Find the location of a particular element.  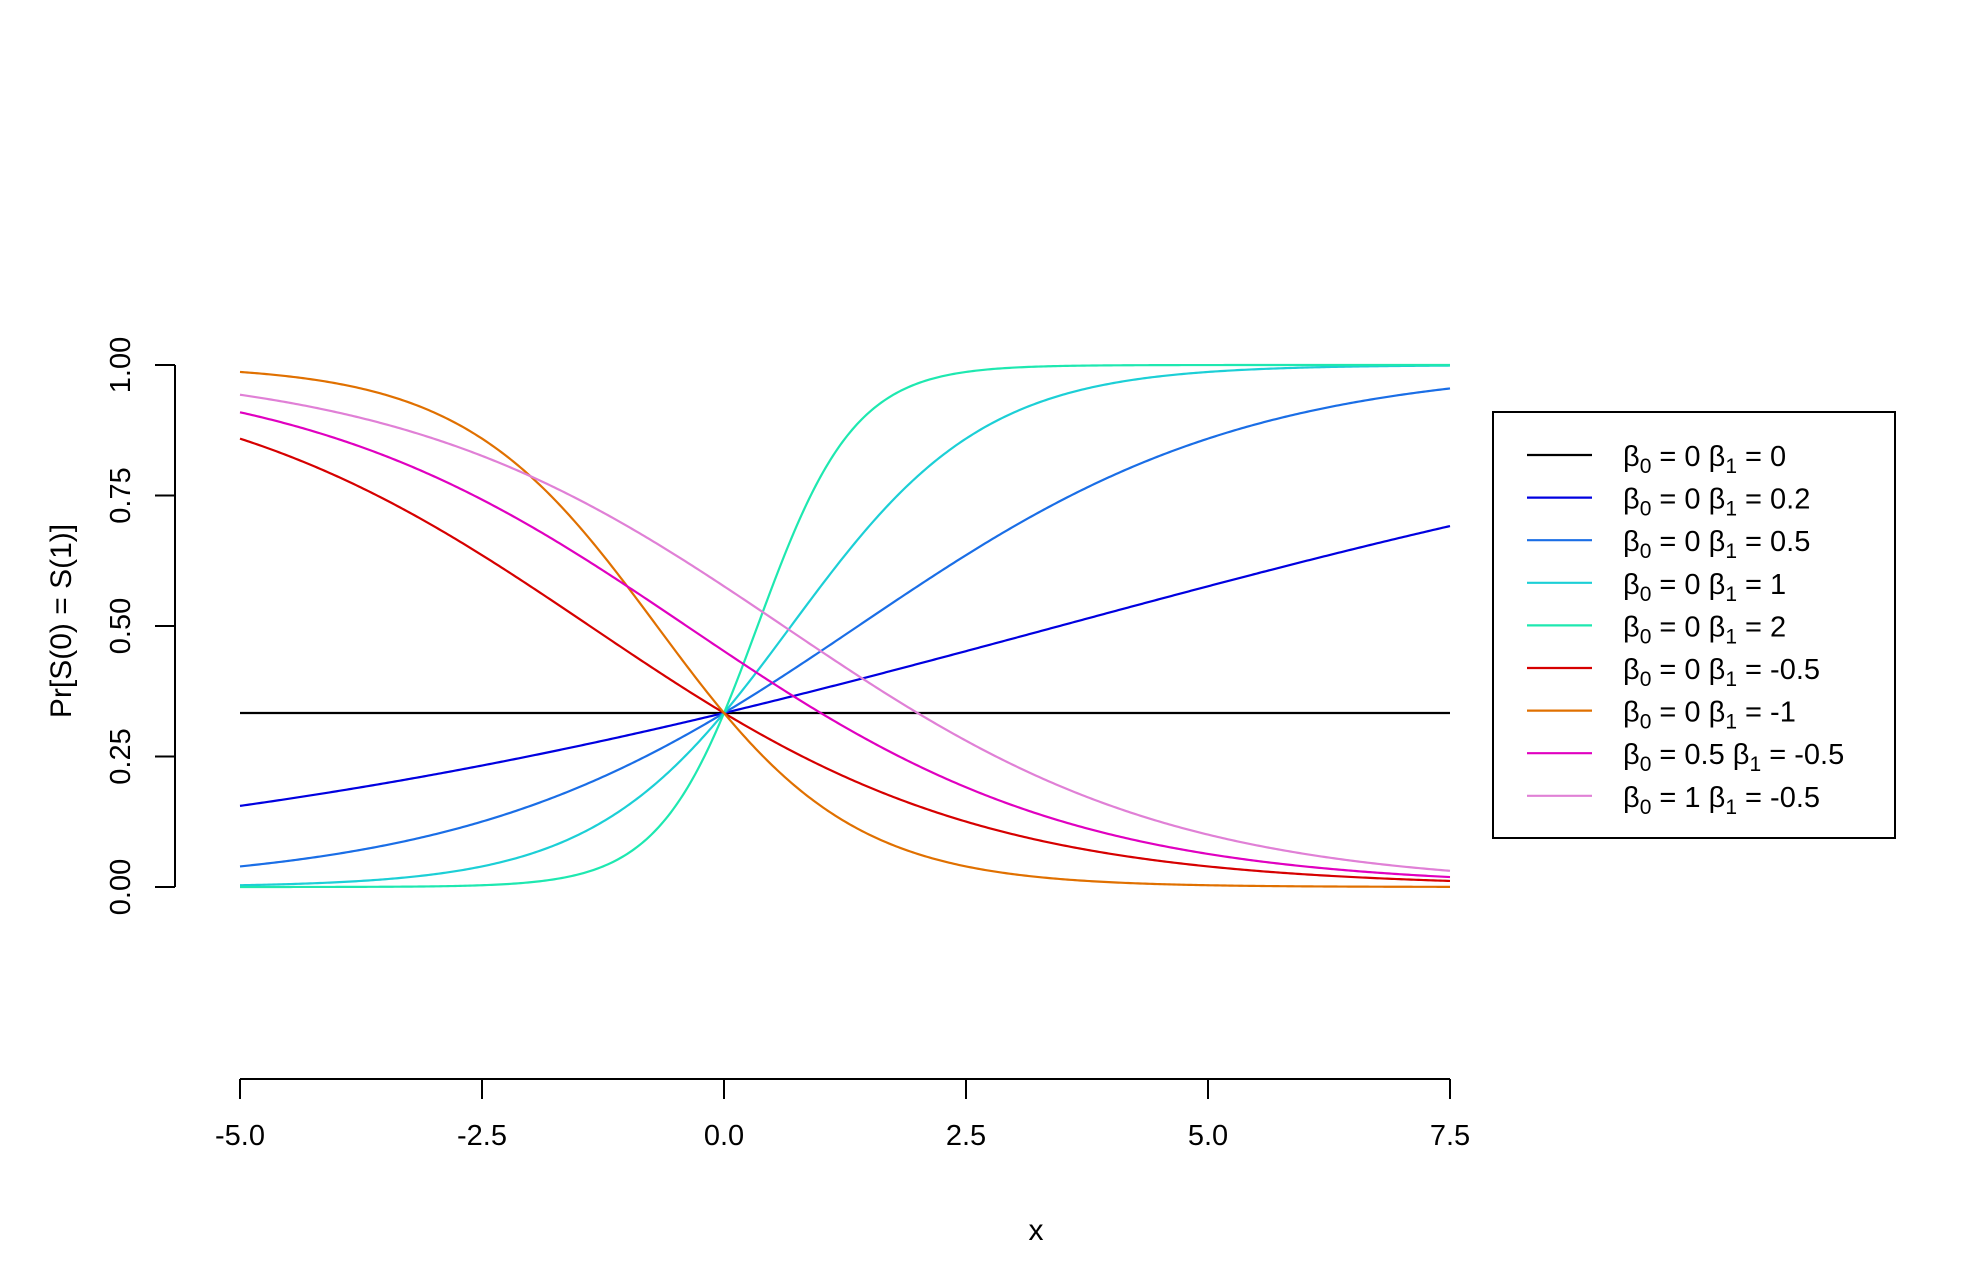

legend-label: β0 = 1 β1 = -0.5 is located at coordinates (1721, 800).